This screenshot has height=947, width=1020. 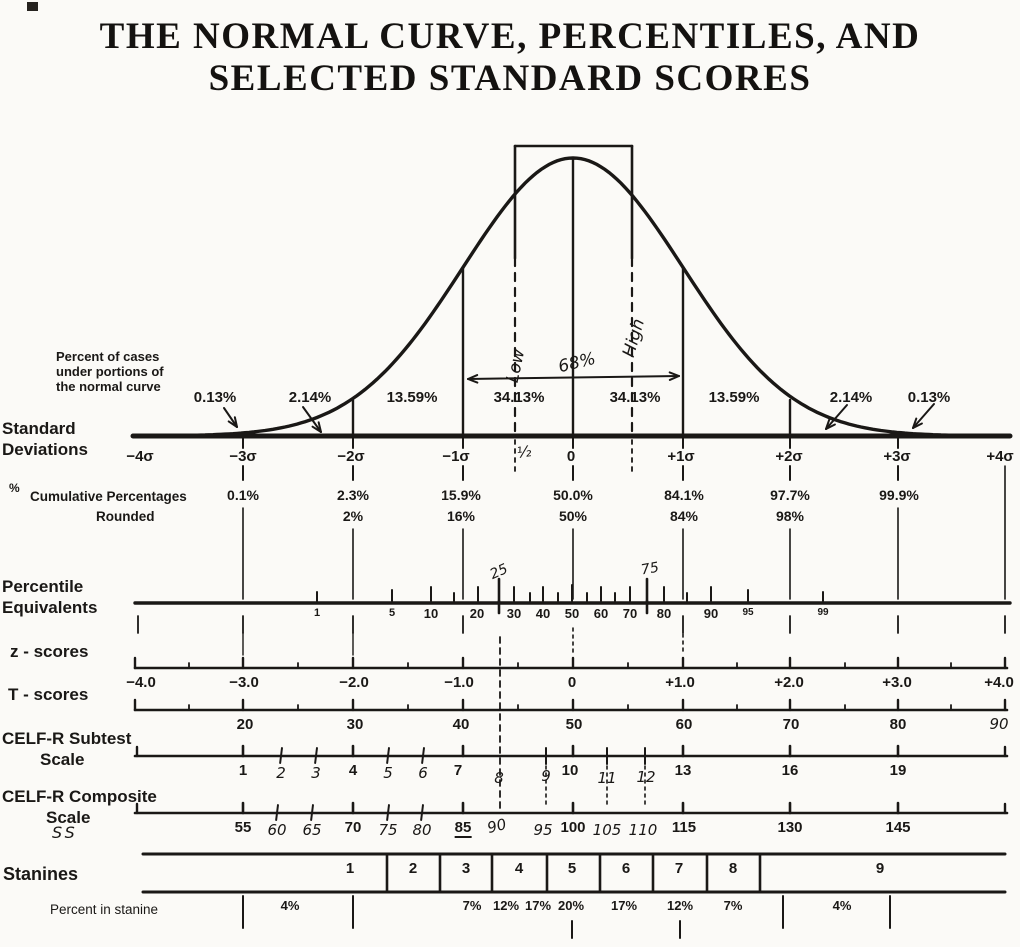 What do you see at coordinates (851, 397) in the screenshot?
I see `curve-segment-percent-label: 2.14%` at bounding box center [851, 397].